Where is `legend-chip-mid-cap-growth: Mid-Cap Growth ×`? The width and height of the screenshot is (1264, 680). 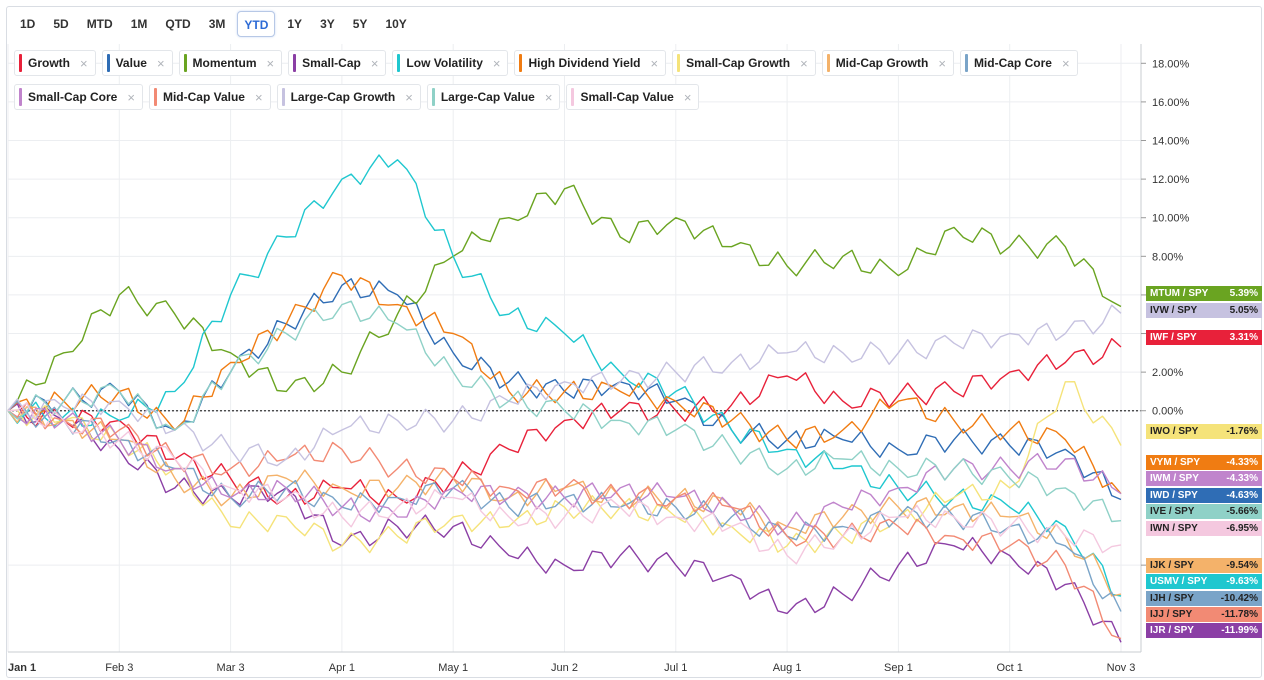
legend-chip-mid-cap-growth: Mid-Cap Growth × is located at coordinates (887, 63).